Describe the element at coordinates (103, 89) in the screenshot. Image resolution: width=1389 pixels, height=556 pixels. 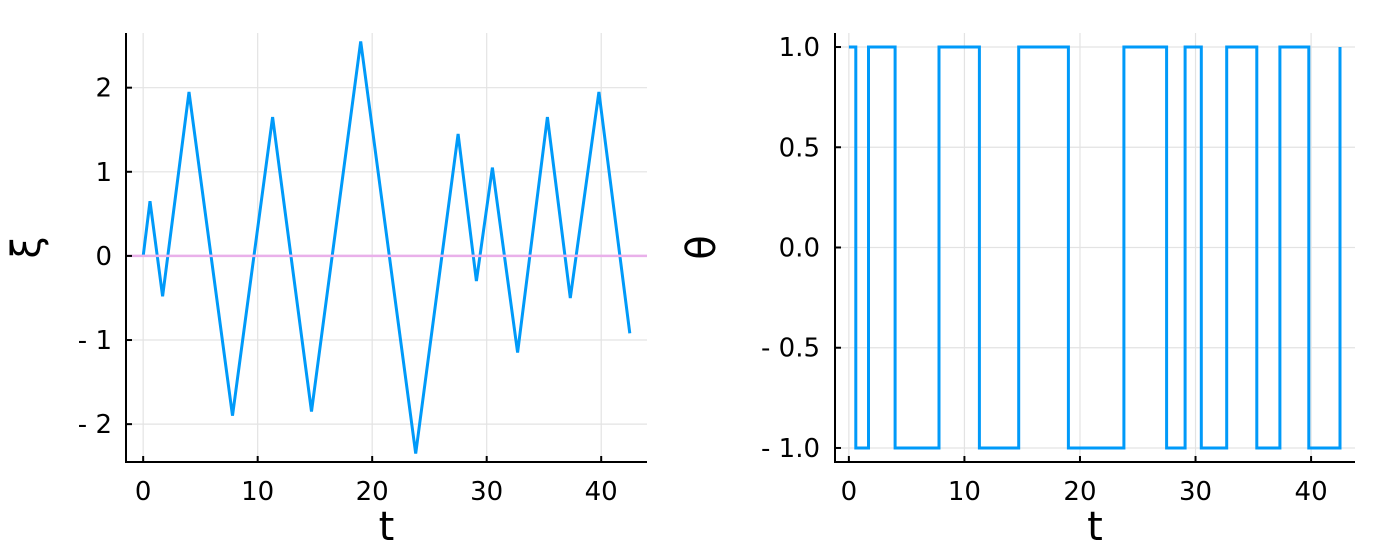
I see `y-tick-label: 2` at that location.